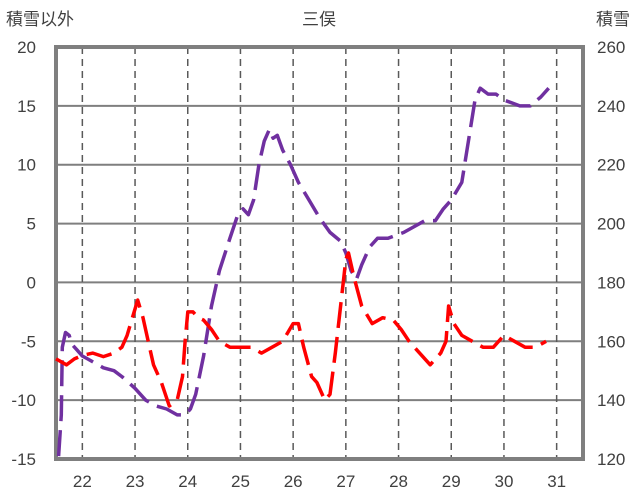  I want to click on x-tick-label: 22, so click(82, 481).